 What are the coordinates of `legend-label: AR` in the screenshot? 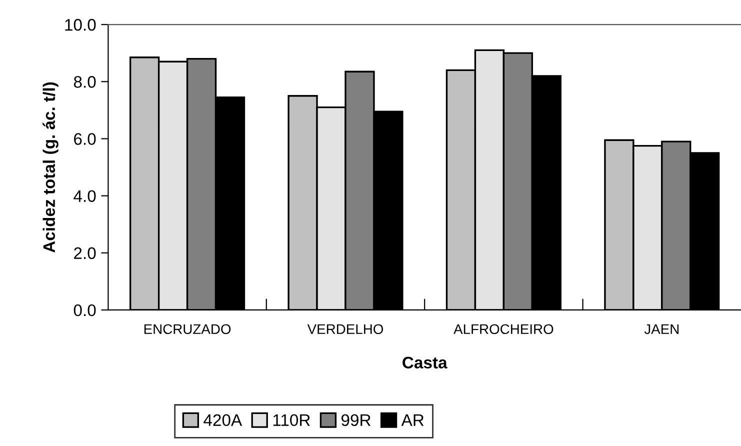 It's located at (412, 420).